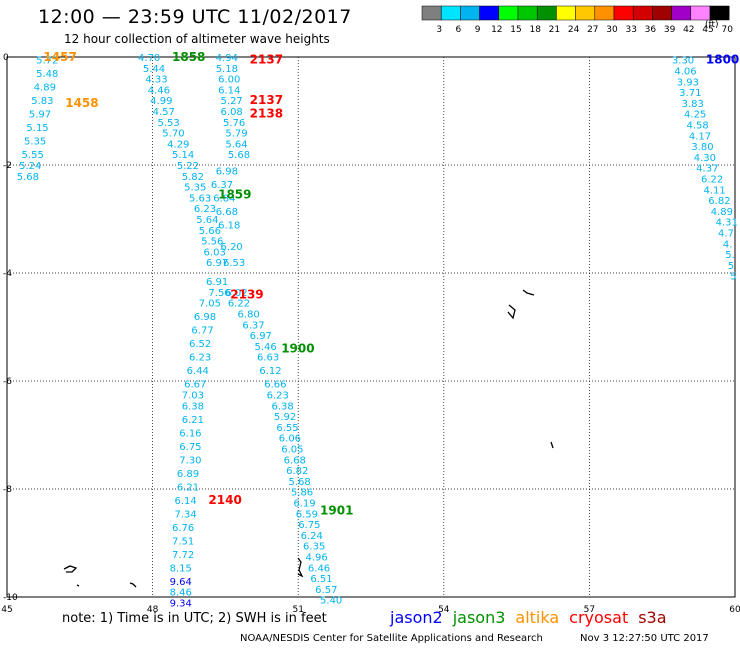 The width and height of the screenshot is (740, 650). I want to click on wave-height-value: 4.33, so click(156, 80).